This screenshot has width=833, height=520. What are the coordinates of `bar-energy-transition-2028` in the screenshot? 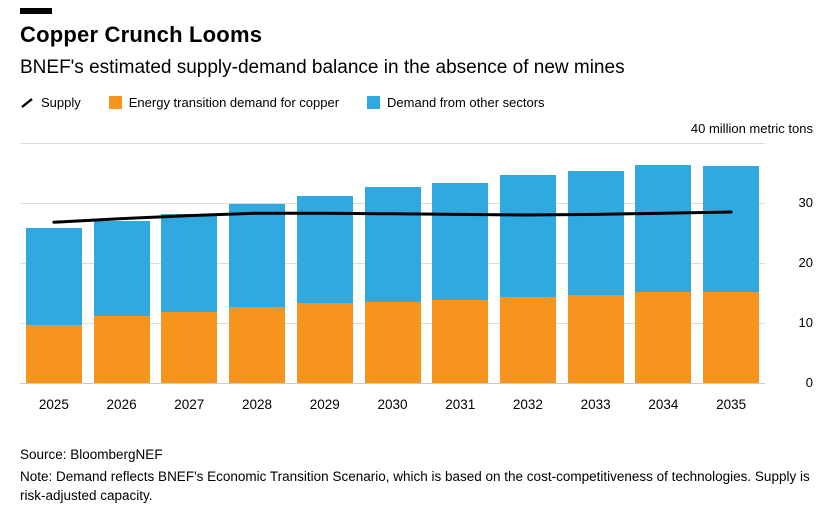 It's located at (257, 345).